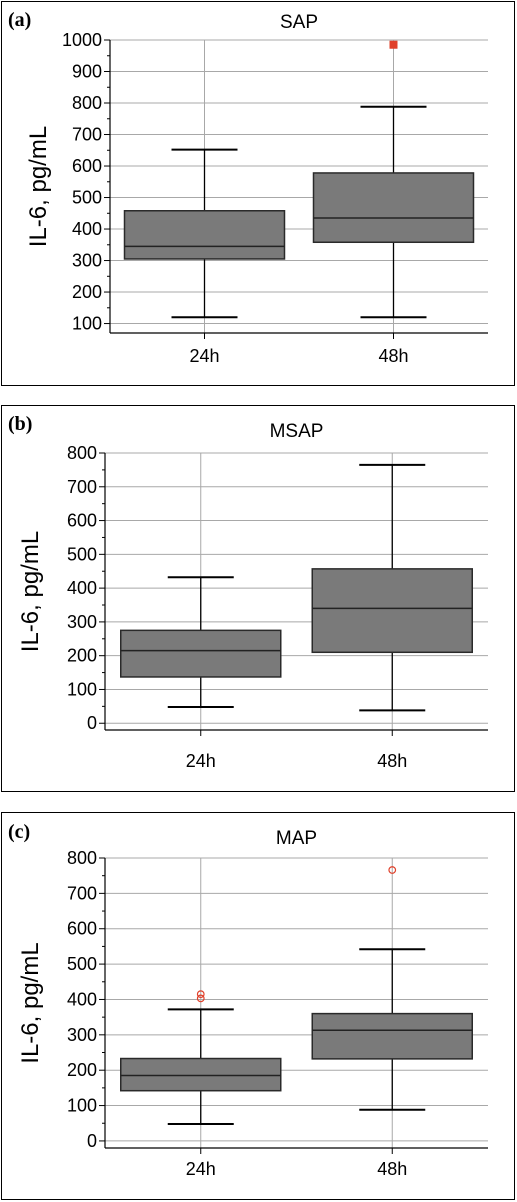 Image resolution: width=517 pixels, height=1202 pixels. Describe the element at coordinates (82, 40) in the screenshot. I see `y-tick-label: 1000` at that location.